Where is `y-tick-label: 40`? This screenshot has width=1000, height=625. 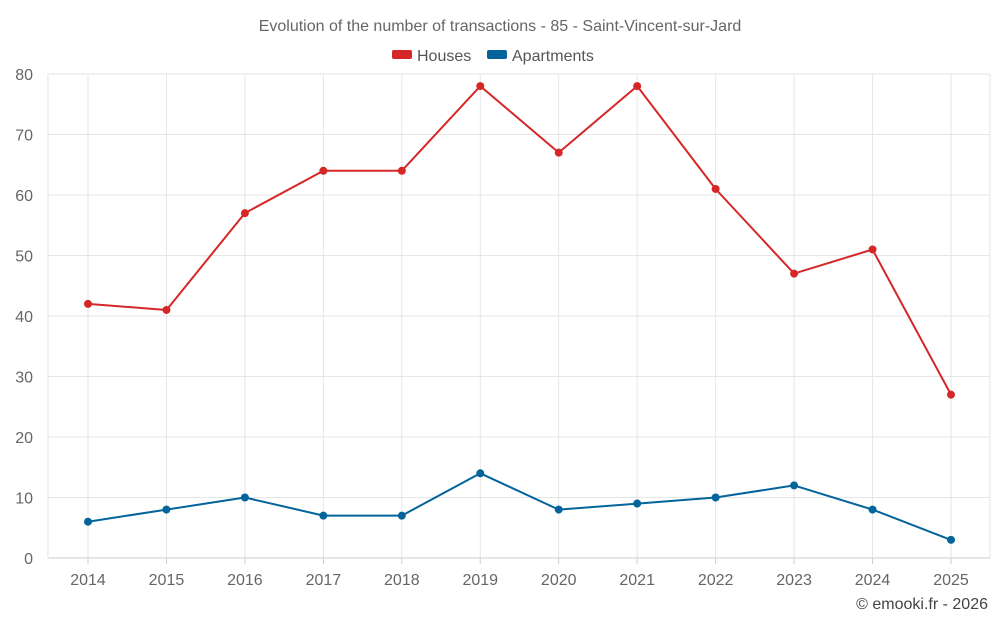
y-tick-label: 40 is located at coordinates (24, 317).